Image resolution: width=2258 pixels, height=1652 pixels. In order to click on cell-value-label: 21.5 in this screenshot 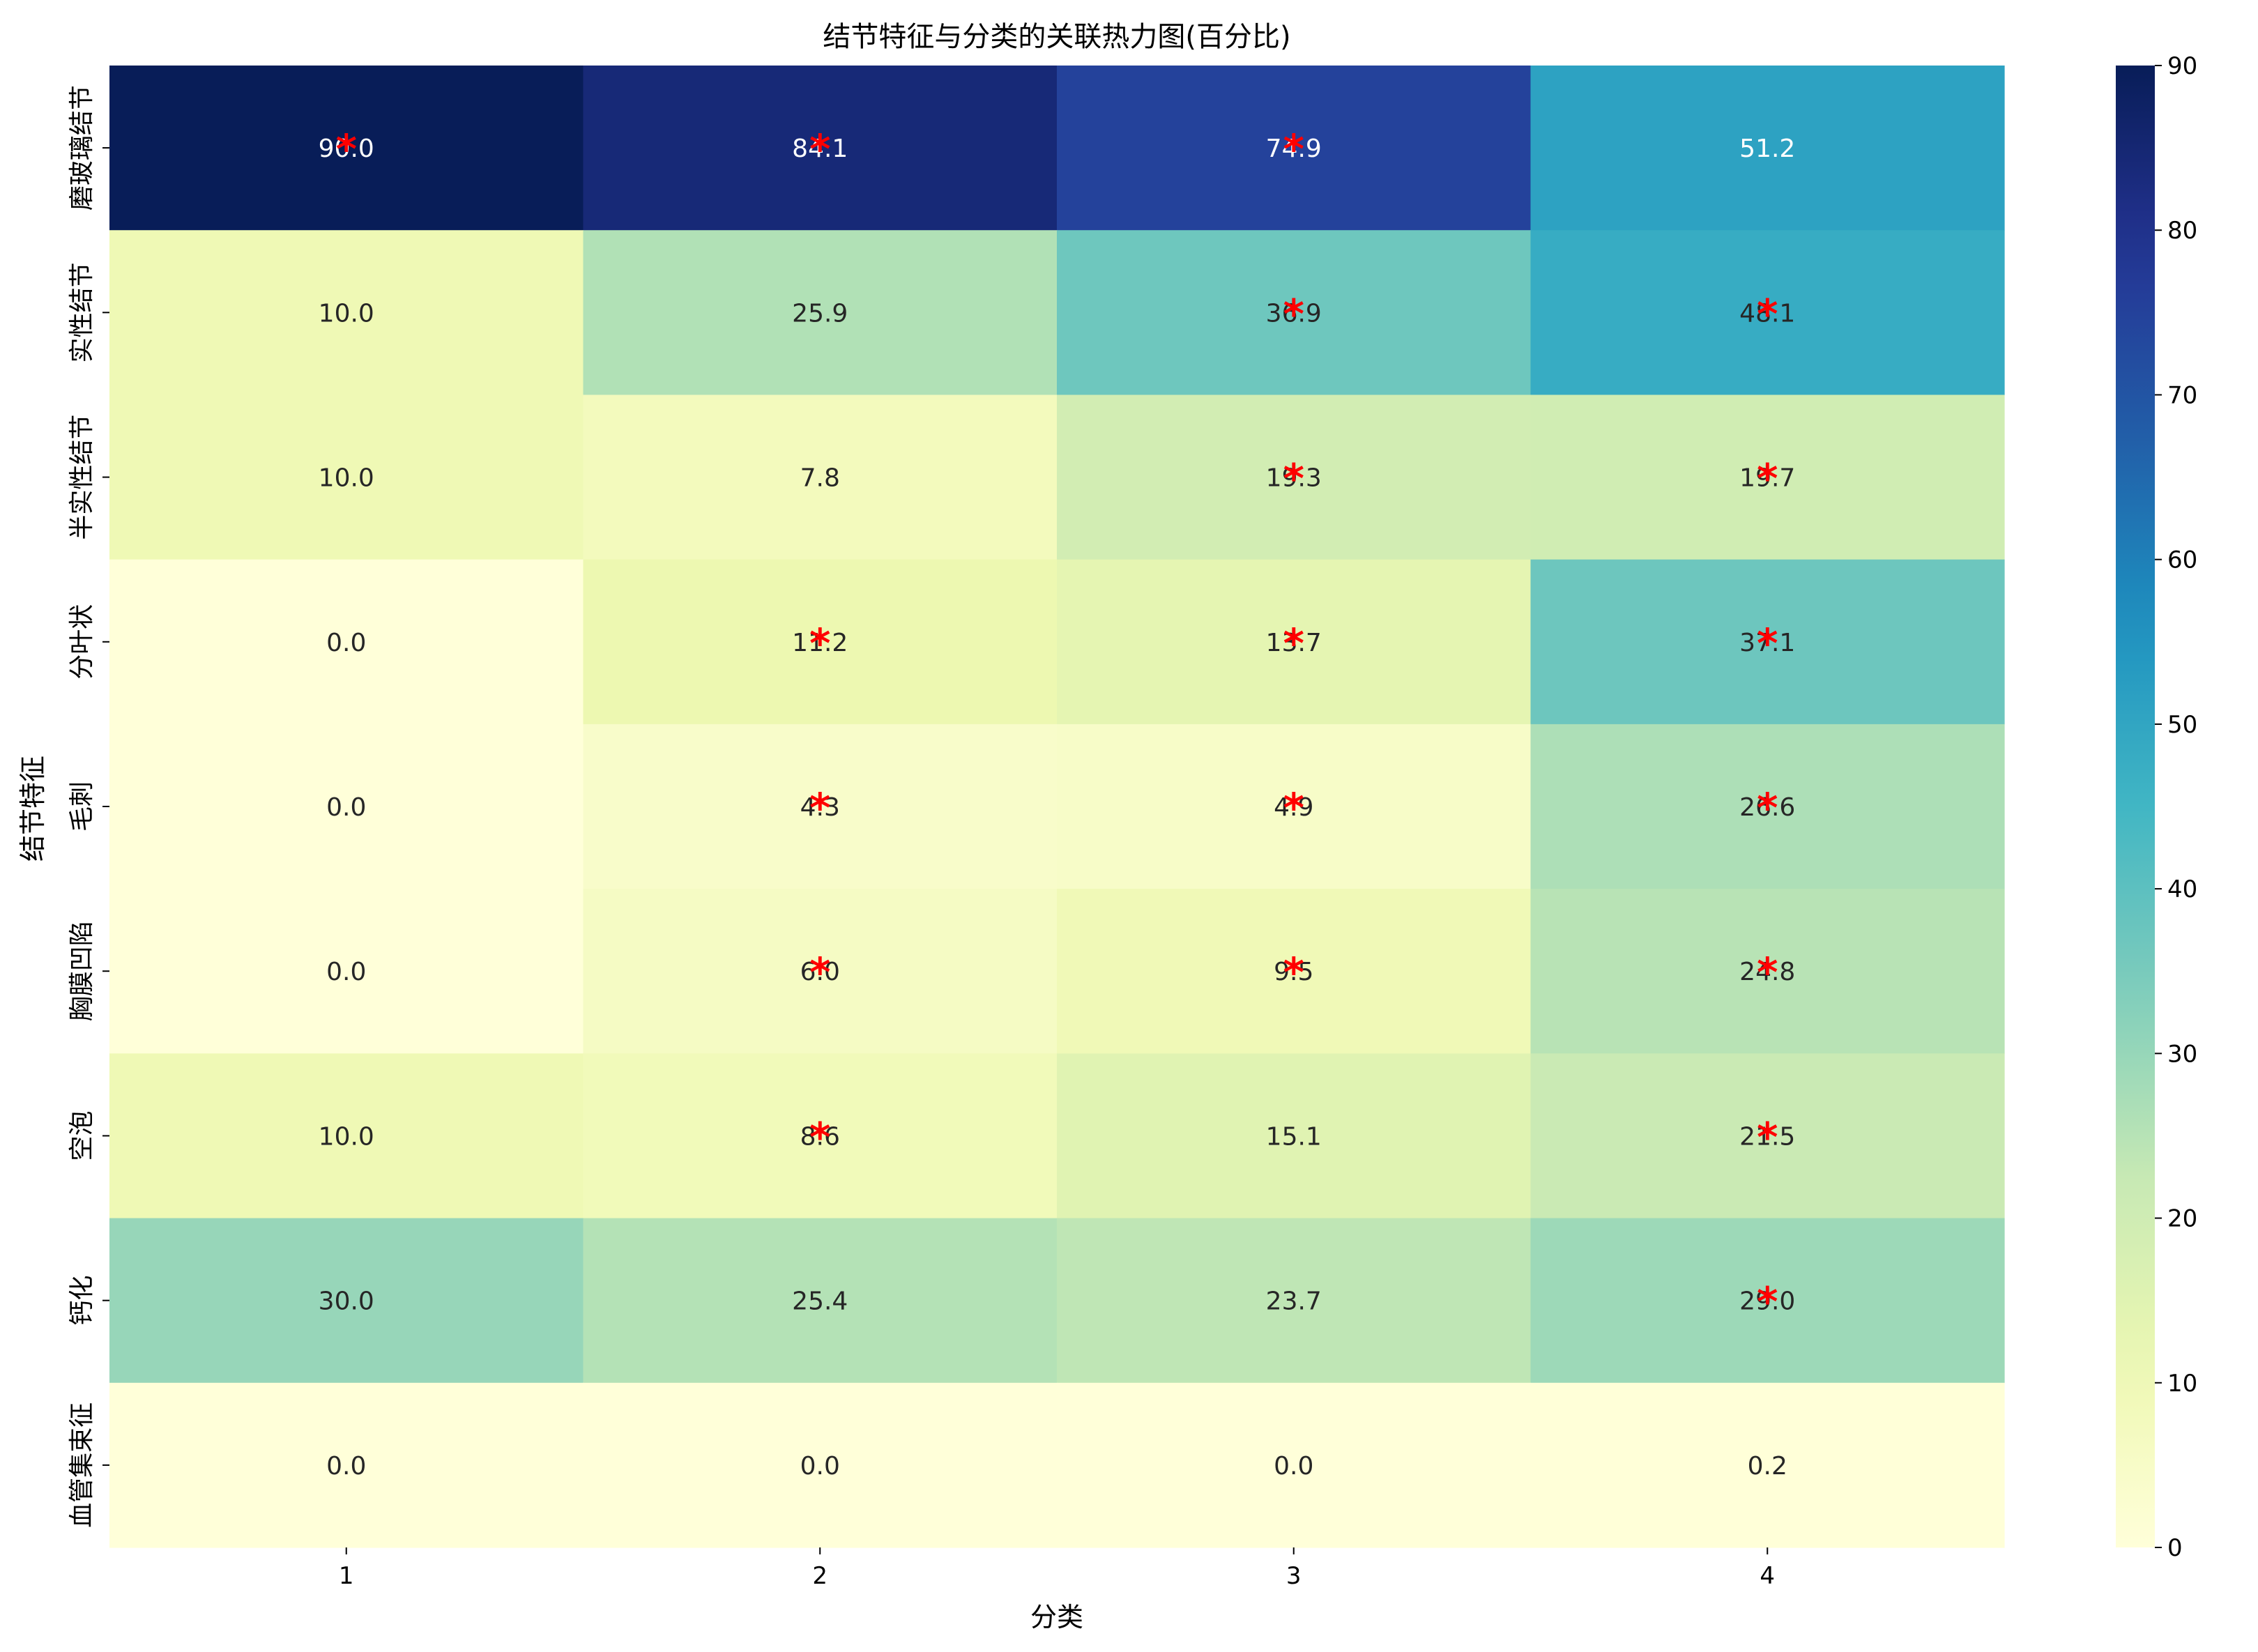, I will do `click(1767, 1136)`.